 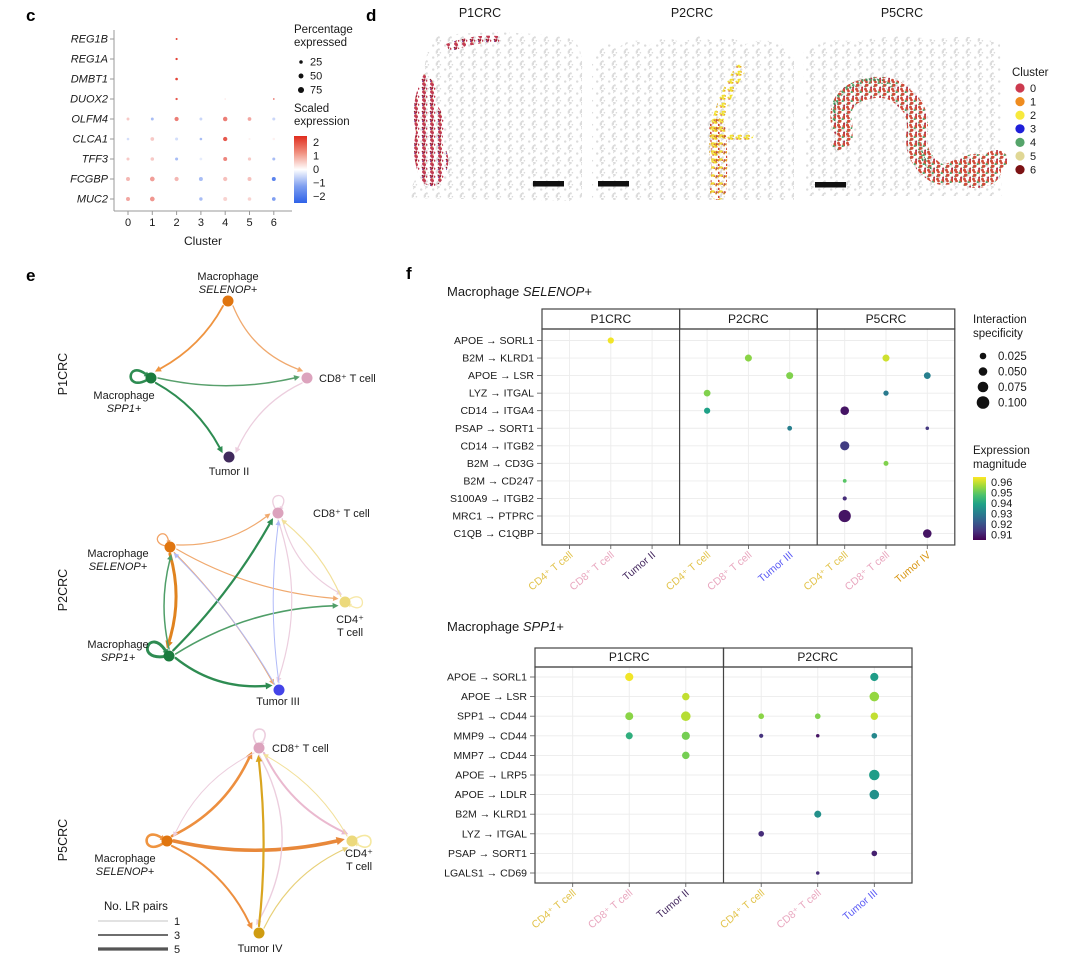 I want to click on x-tick-label: 3, so click(x=201, y=223).